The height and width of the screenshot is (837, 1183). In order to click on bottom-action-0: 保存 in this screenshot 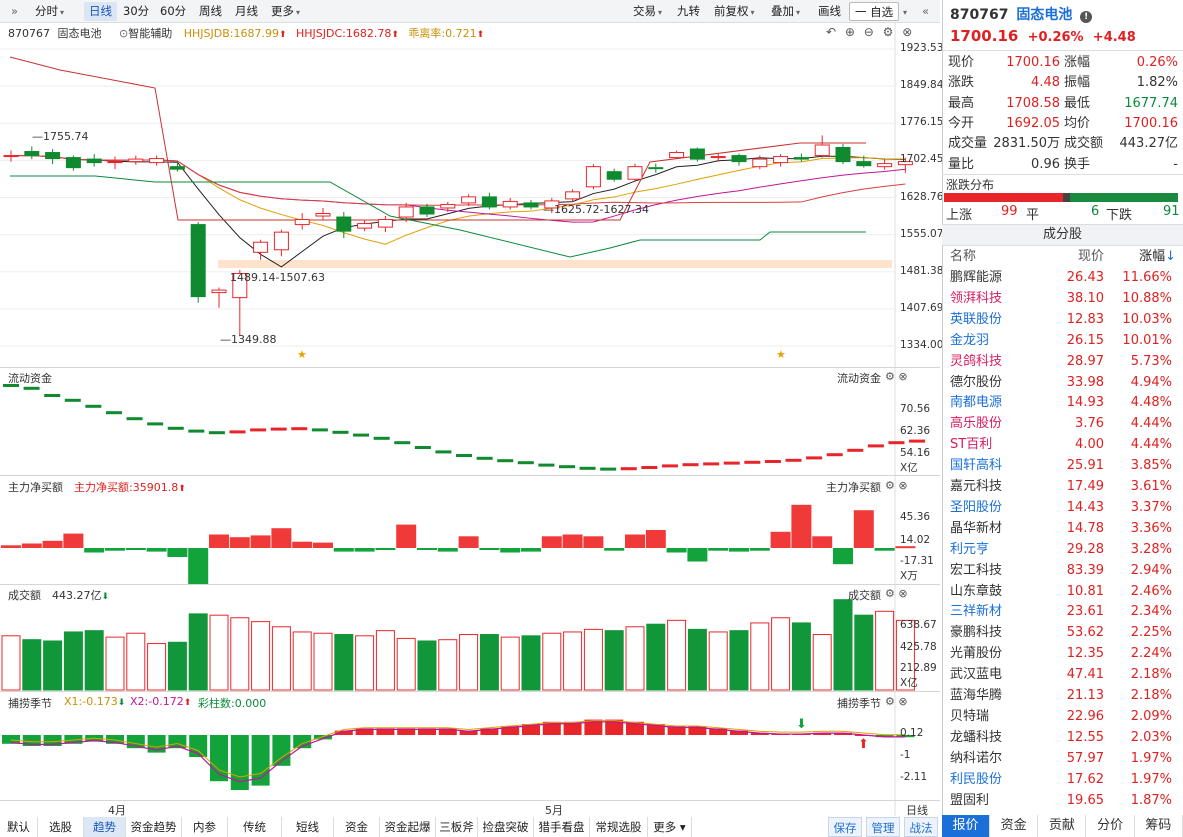, I will do `click(845, 827)`.